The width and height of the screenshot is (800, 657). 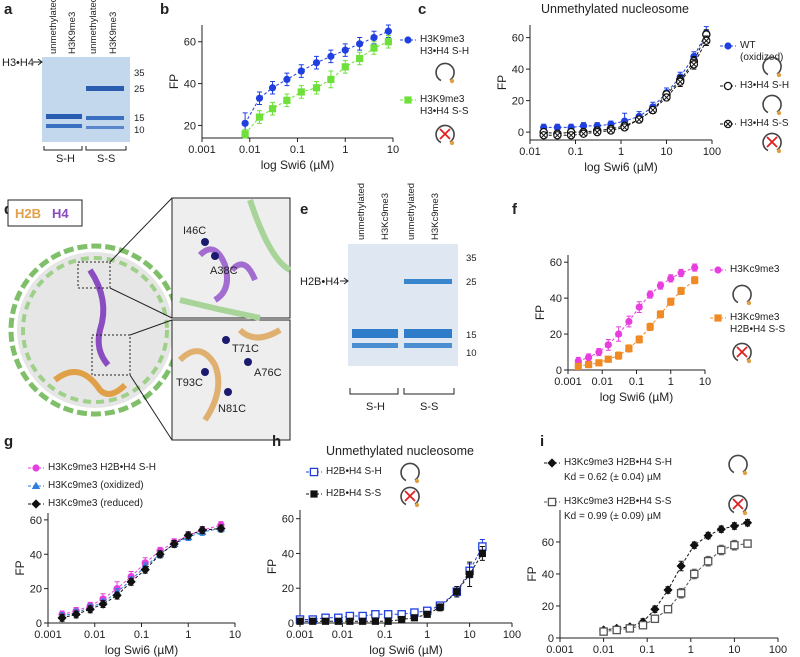 I want to click on bracket, so click(x=402, y=391).